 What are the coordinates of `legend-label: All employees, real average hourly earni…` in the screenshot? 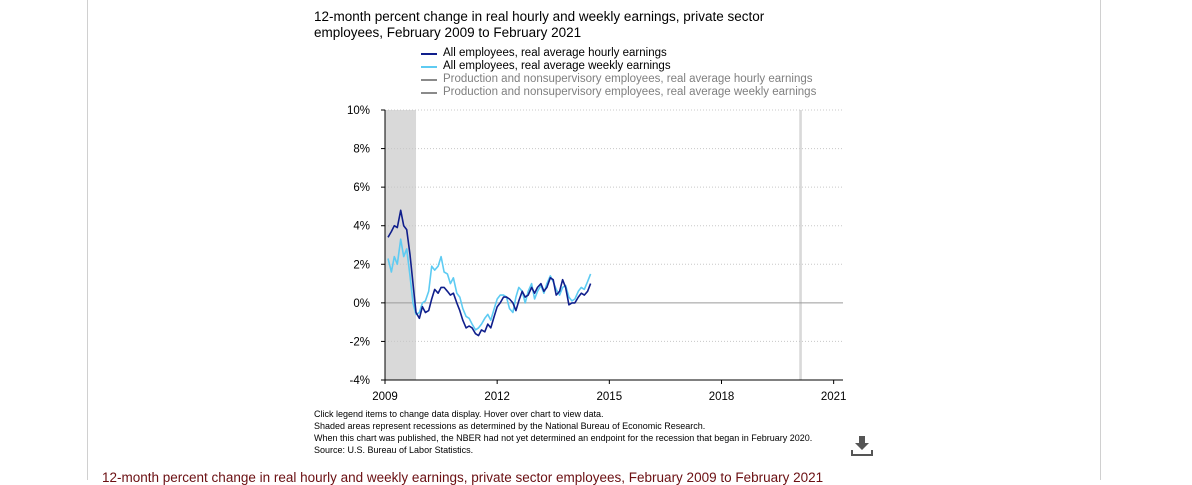 It's located at (555, 53).